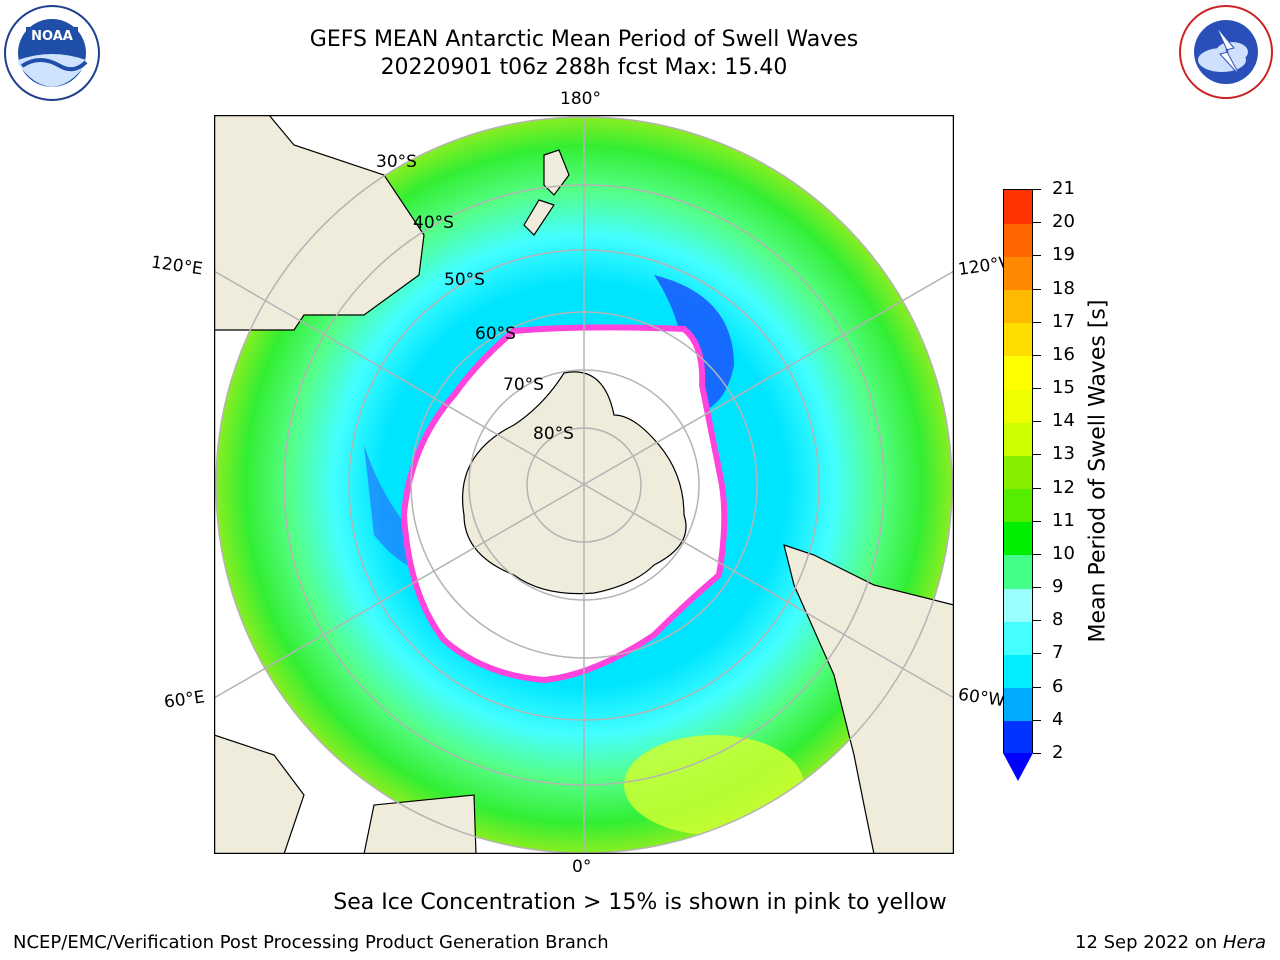  Describe the element at coordinates (1098, 471) in the screenshot. I see `colorbar-title: Mean Period of Swell Waves [s]` at that location.